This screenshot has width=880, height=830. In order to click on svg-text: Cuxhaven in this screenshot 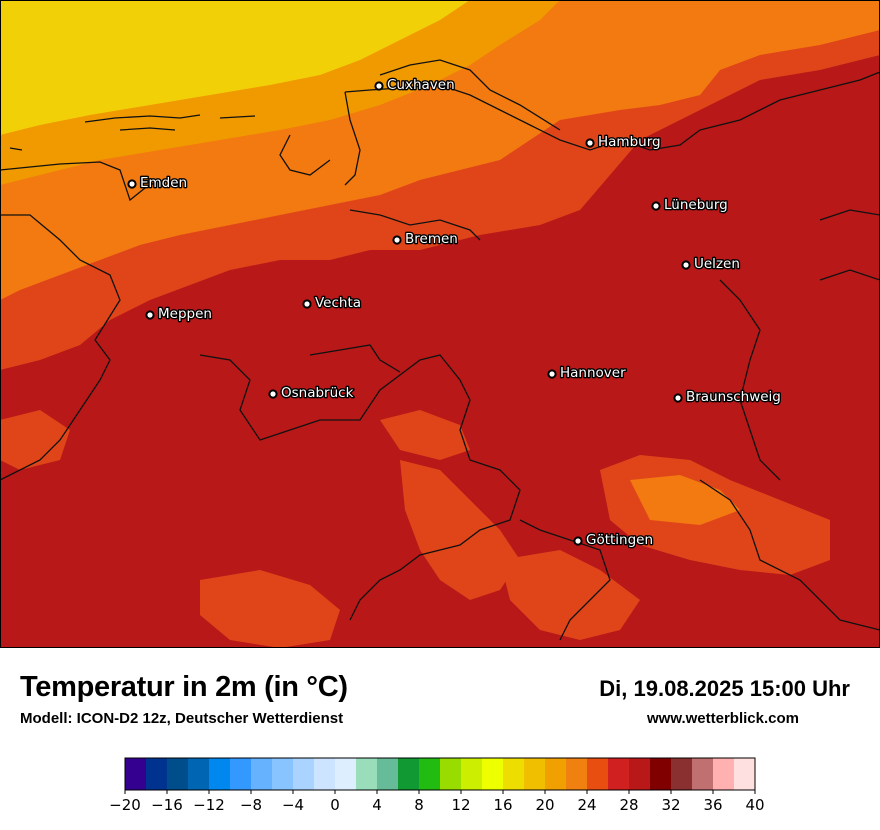, I will do `click(421, 85)`.